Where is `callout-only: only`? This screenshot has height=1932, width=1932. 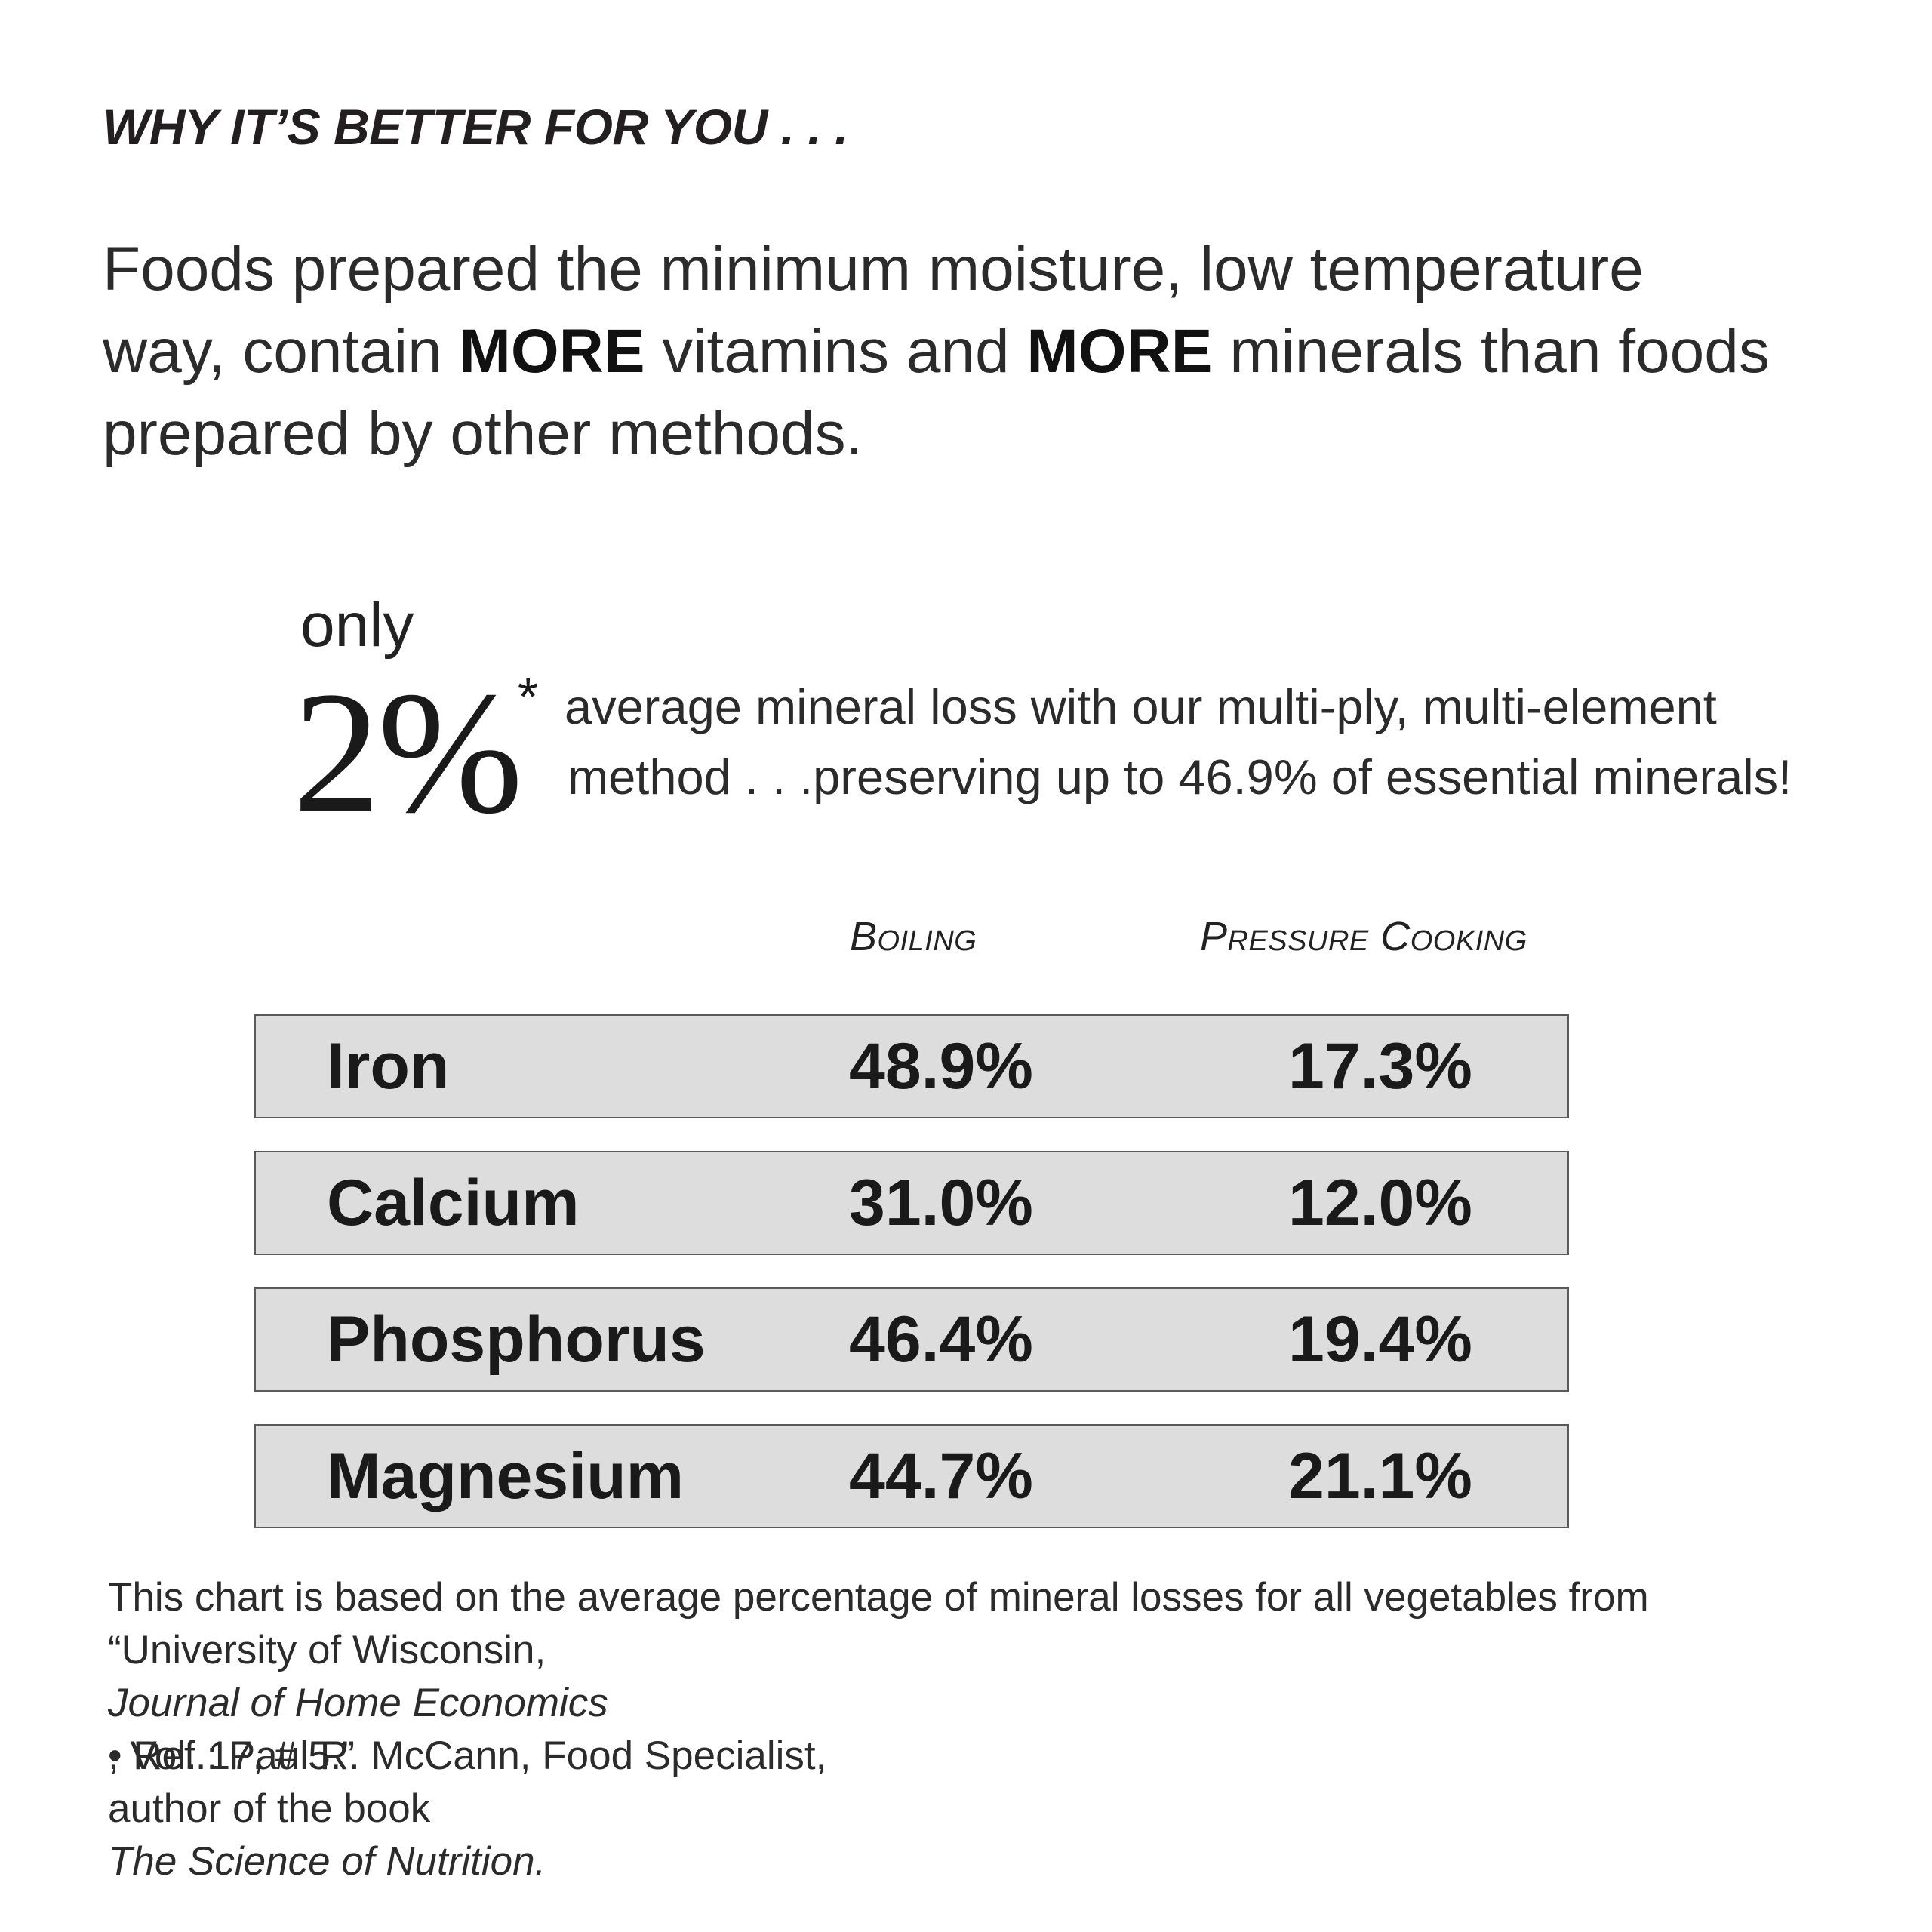
callout-only: only is located at coordinates (357, 625).